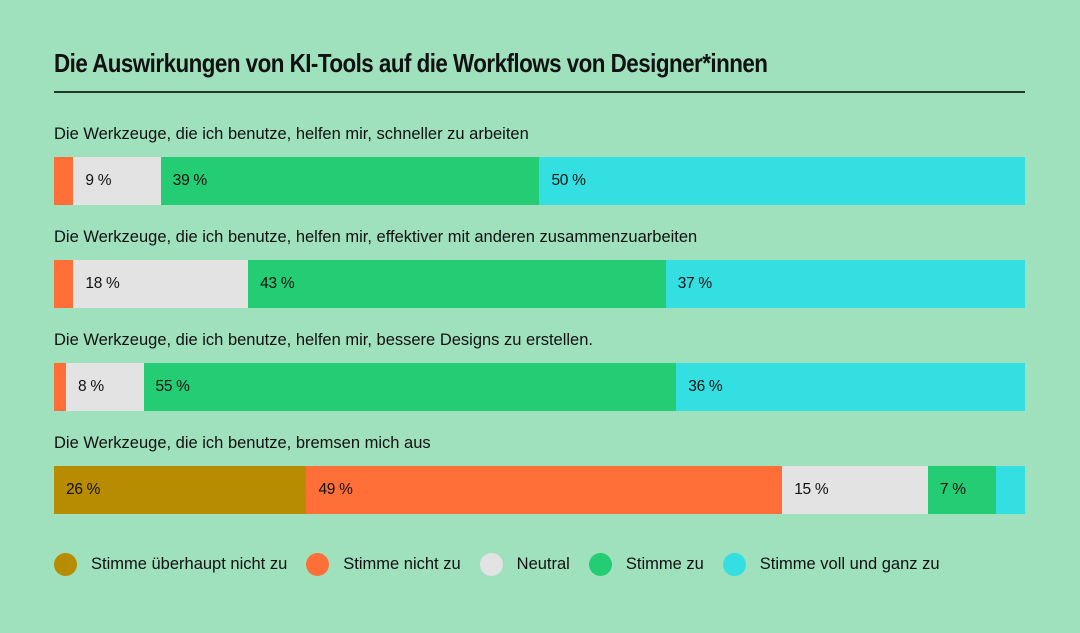 Image resolution: width=1080 pixels, height=633 pixels. Describe the element at coordinates (410, 387) in the screenshot. I see `bar-segment-stimme-zu: 55 %` at that location.